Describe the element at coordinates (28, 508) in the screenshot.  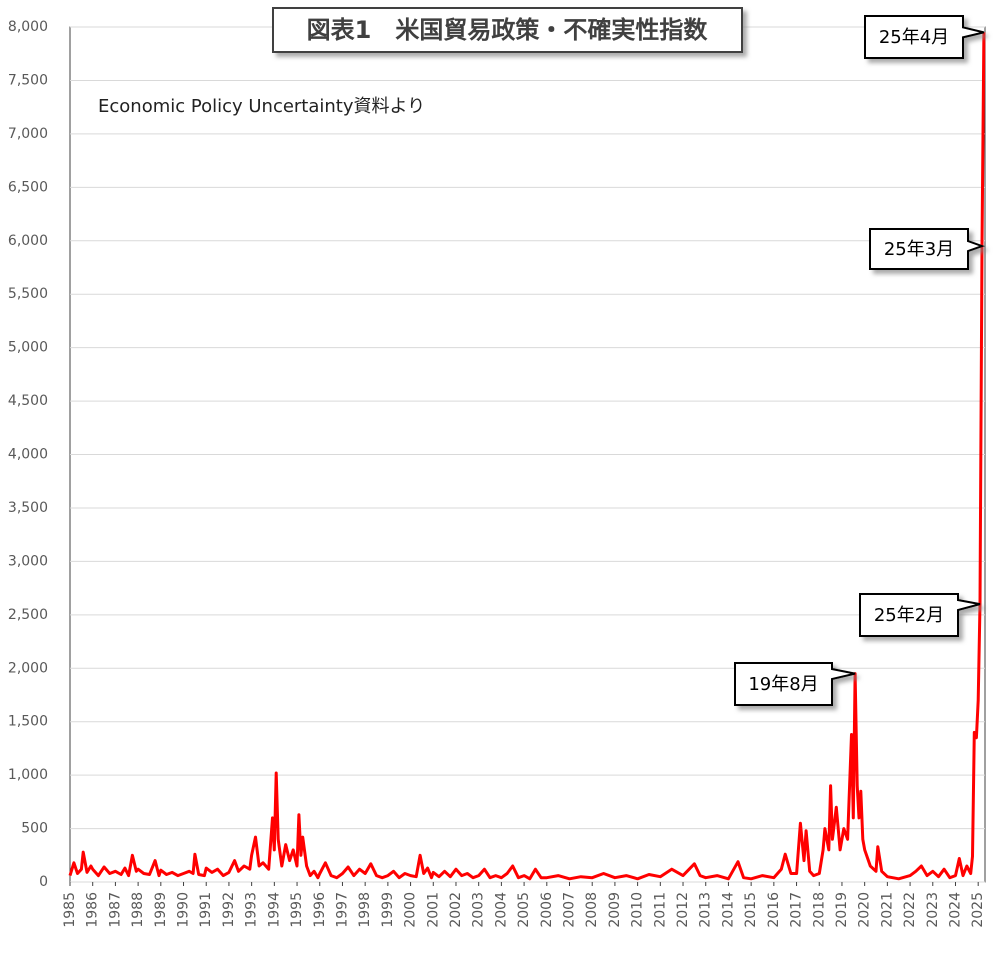
I see `y-tick-label: 3,500` at that location.